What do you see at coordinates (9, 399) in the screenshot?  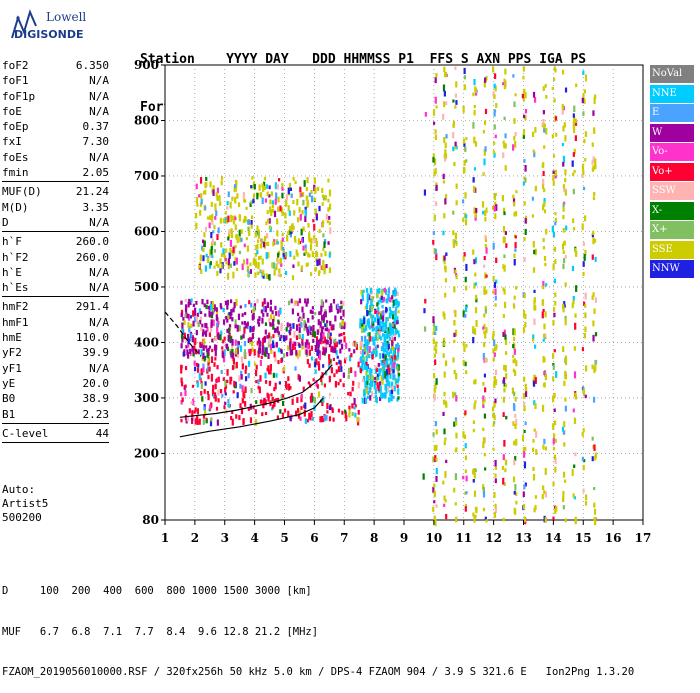 I see `param-name: B0` at bounding box center [9, 399].